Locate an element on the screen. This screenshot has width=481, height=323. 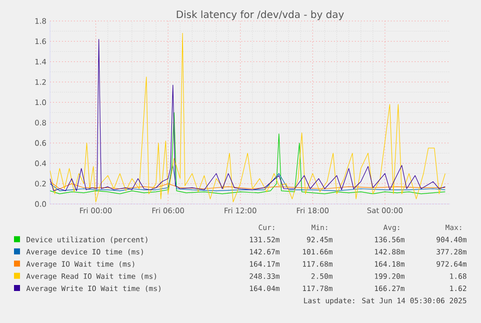
chart-title: Disk latency for /dev/vda - by day is located at coordinates (260, 15).